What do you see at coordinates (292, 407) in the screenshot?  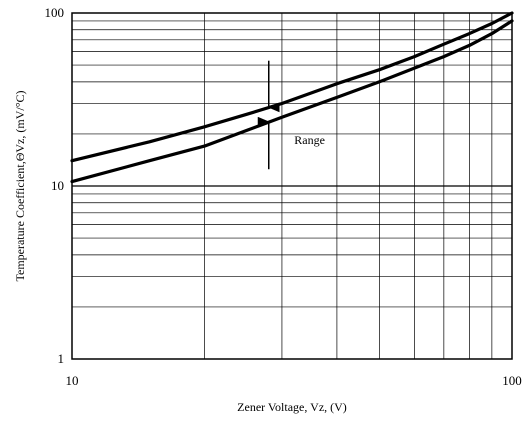 I see `x-axis-label: Zener Voltage, Vz, (V)` at bounding box center [292, 407].